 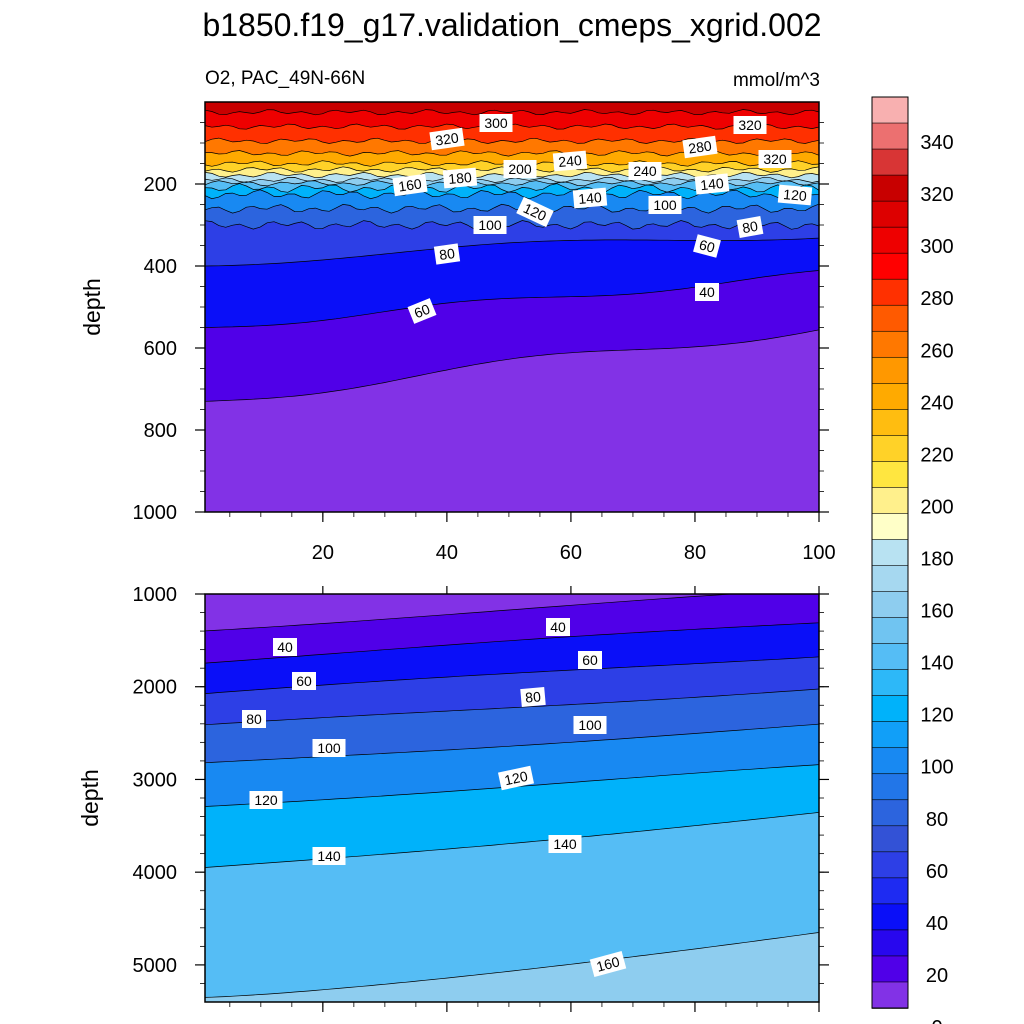 I want to click on upper-contour-label-0: 320, so click(x=447, y=139).